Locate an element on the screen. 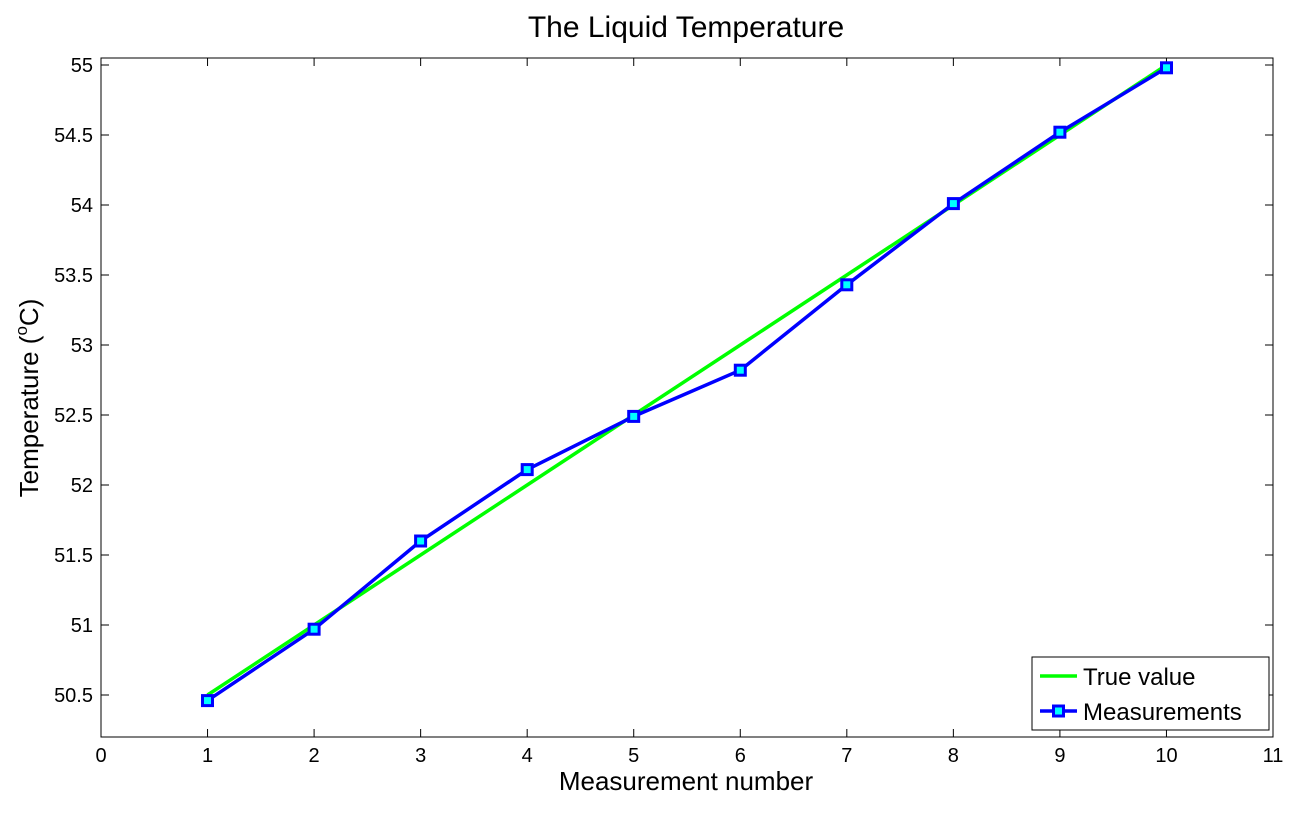  x-tick-label: 8 is located at coordinates (953, 756).